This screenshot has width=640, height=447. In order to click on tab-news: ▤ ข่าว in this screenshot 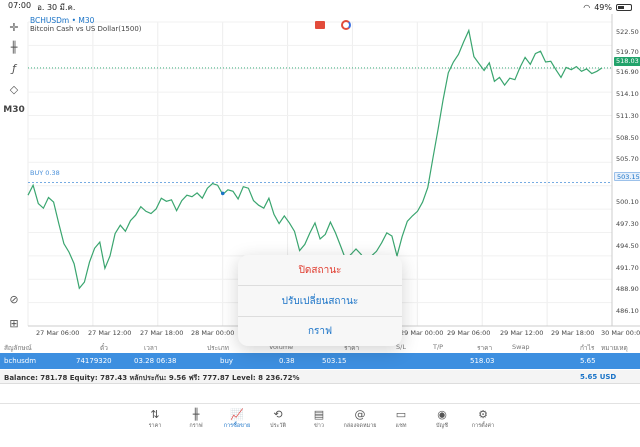, I will do `click(319, 419)`.